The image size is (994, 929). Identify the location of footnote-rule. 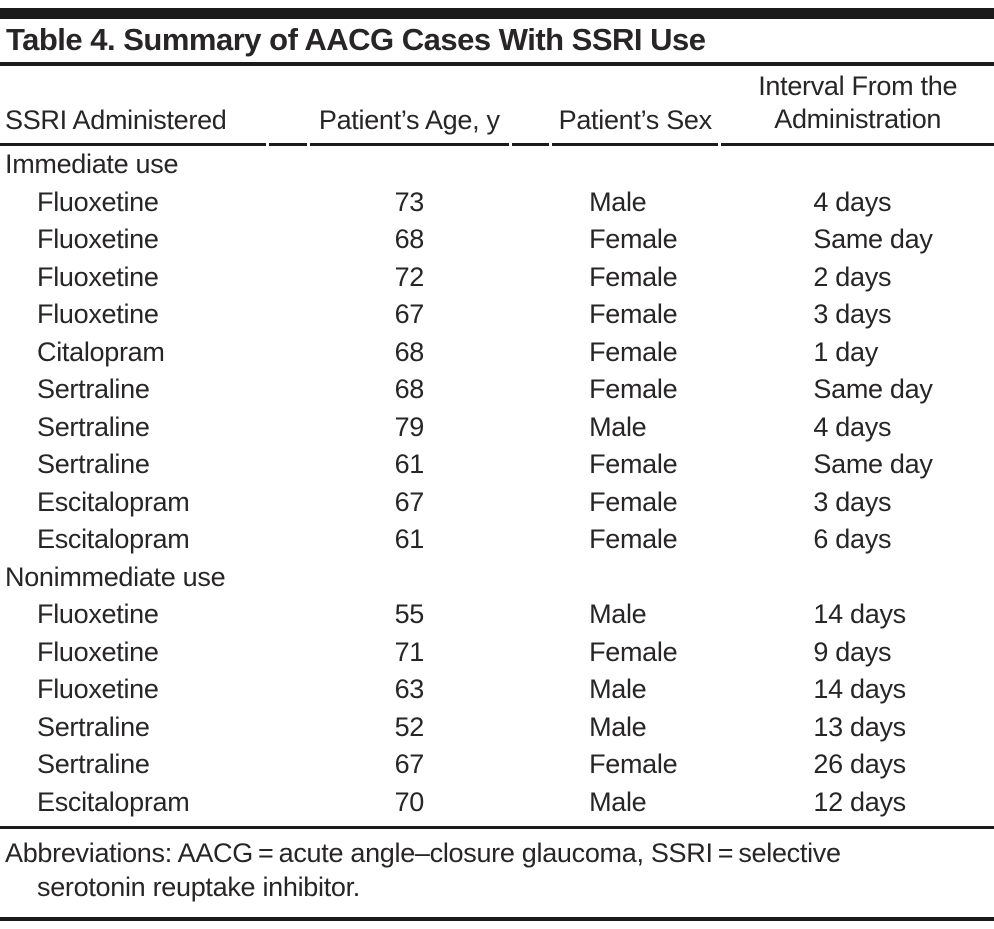
(497, 827).